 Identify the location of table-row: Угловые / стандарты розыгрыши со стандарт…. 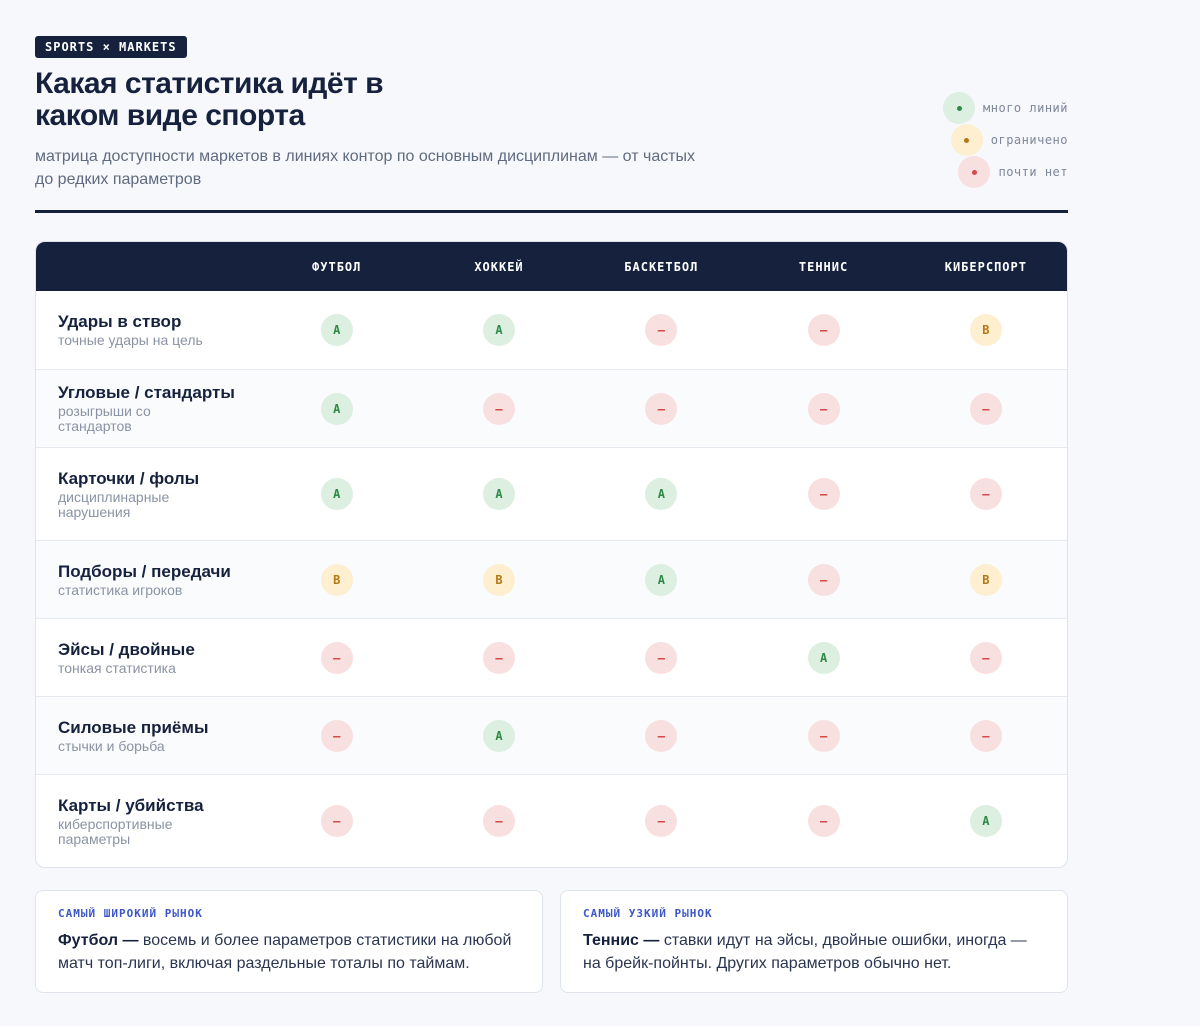
(551, 408).